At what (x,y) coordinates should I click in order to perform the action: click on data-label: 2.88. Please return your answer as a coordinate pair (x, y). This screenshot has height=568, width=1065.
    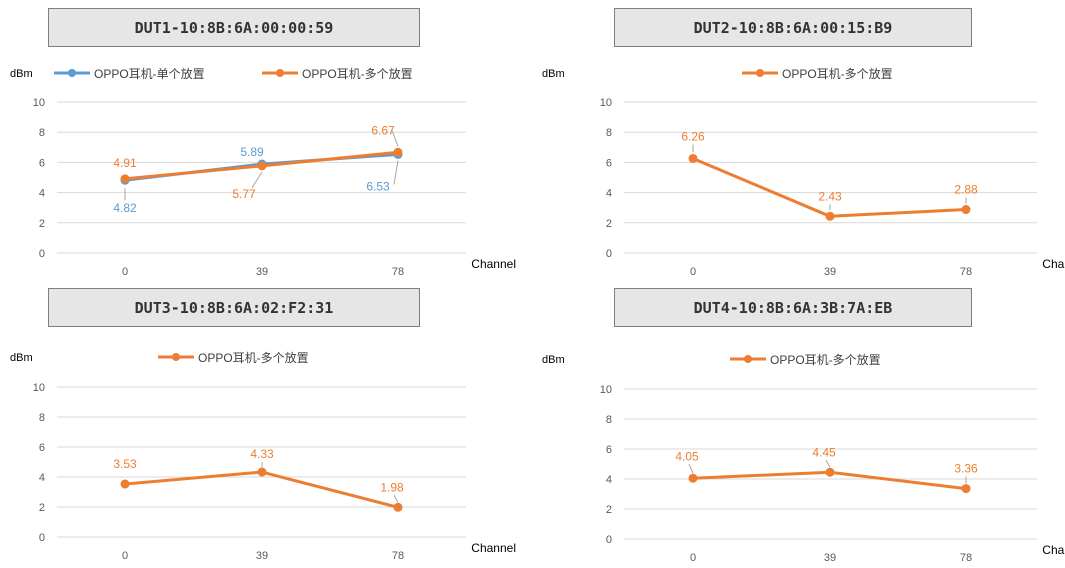
    Looking at the image, I should click on (966, 190).